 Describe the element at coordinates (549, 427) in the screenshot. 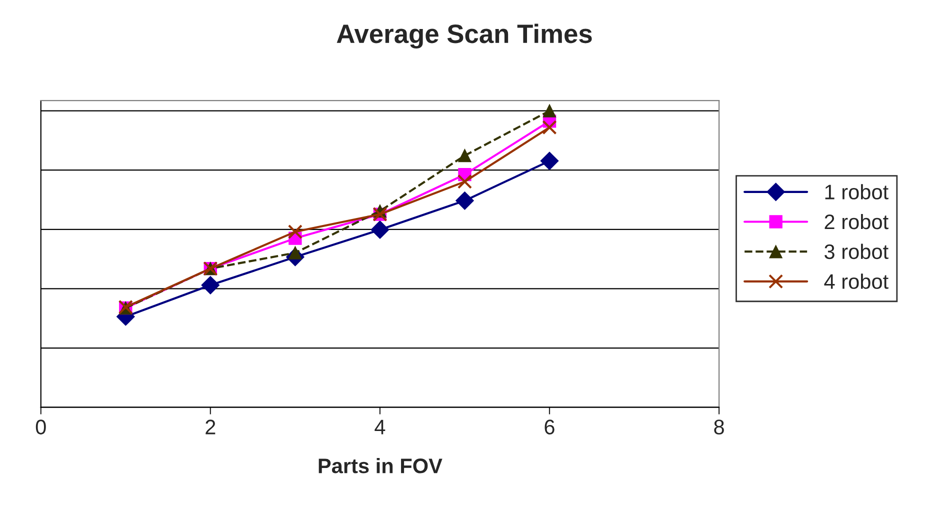

I see `x-tick-label: 6` at that location.